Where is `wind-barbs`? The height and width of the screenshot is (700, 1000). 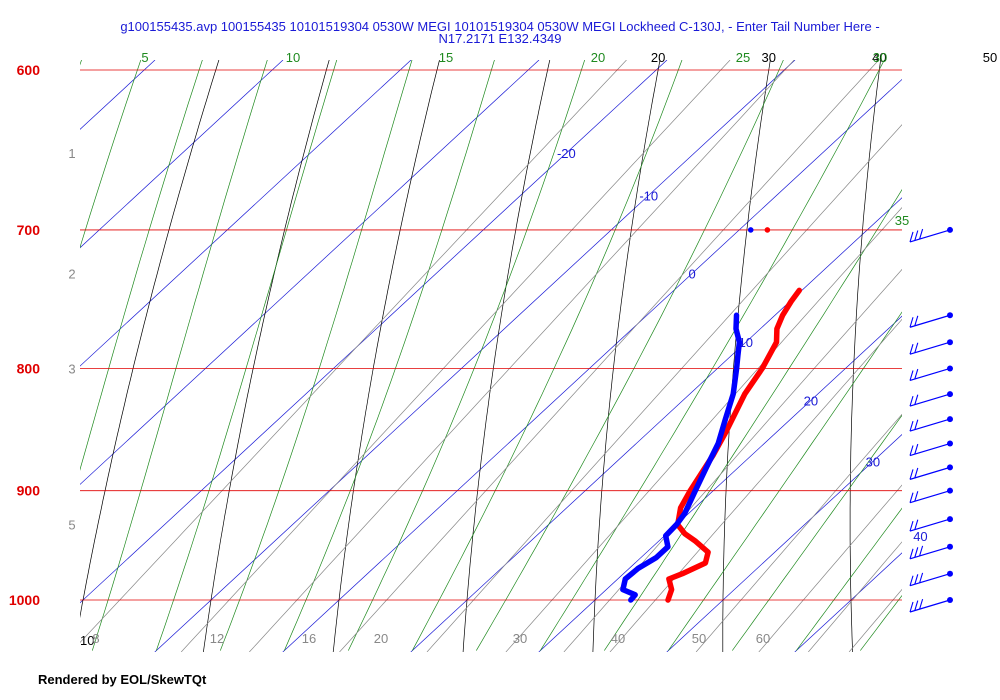
wind-barbs is located at coordinates (931, 419).